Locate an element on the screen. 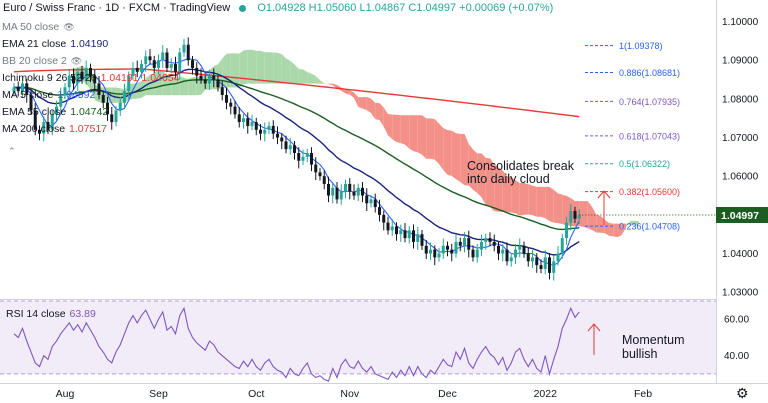 Image resolution: width=768 pixels, height=403 pixels. time-tick-label: 2022 is located at coordinates (546, 394).